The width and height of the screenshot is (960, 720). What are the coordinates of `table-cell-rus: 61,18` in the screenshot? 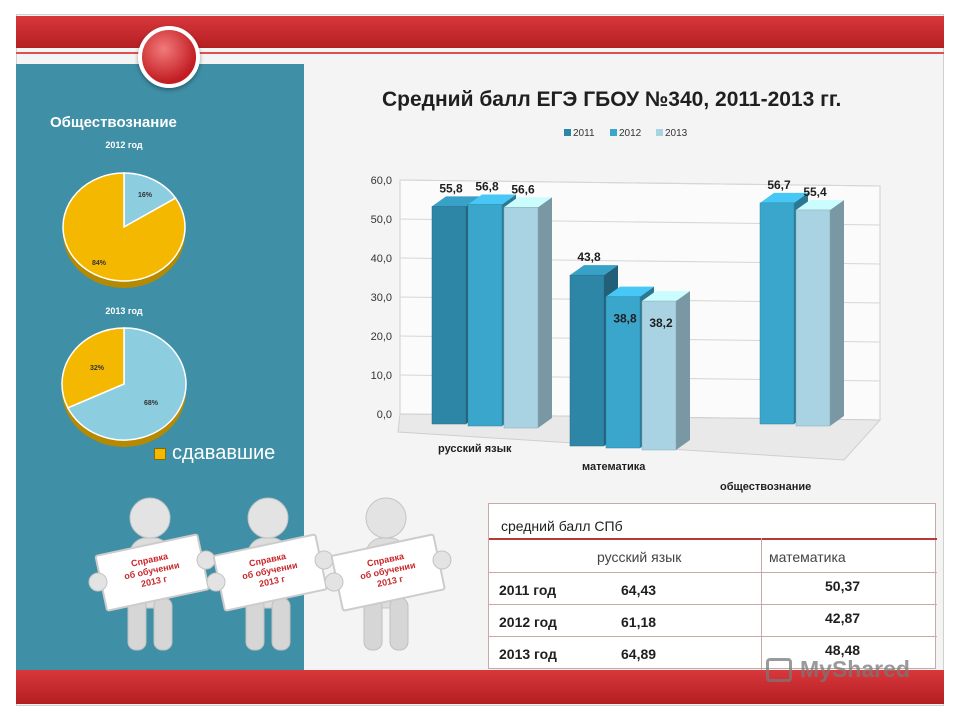 It's located at (639, 622).